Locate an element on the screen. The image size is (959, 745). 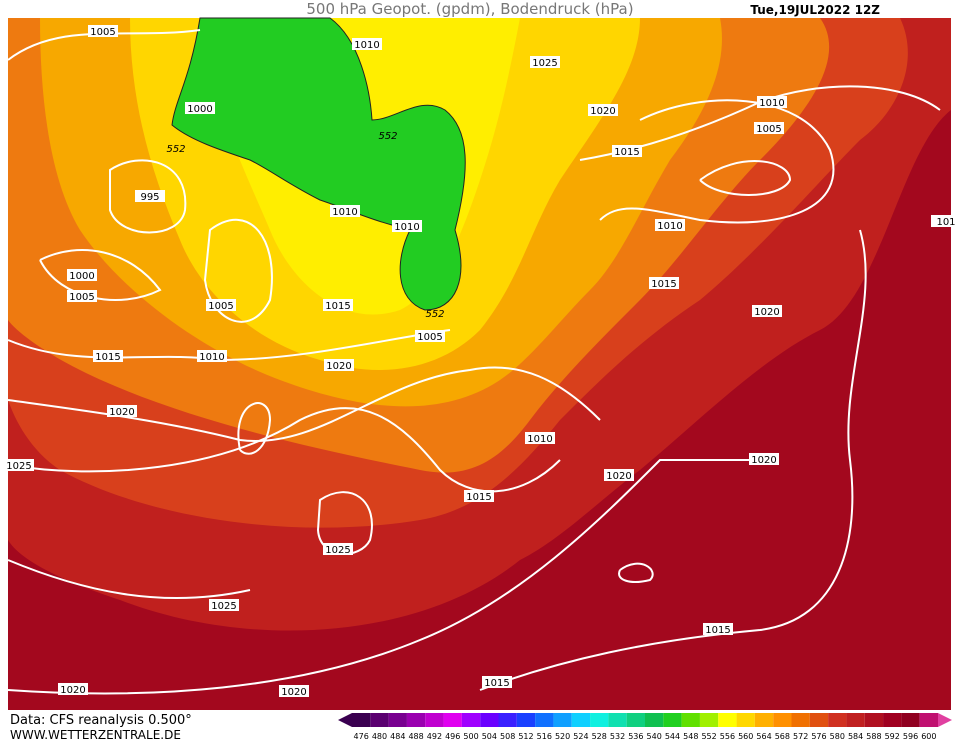
isobar-label: 995 is located at coordinates (149, 197).